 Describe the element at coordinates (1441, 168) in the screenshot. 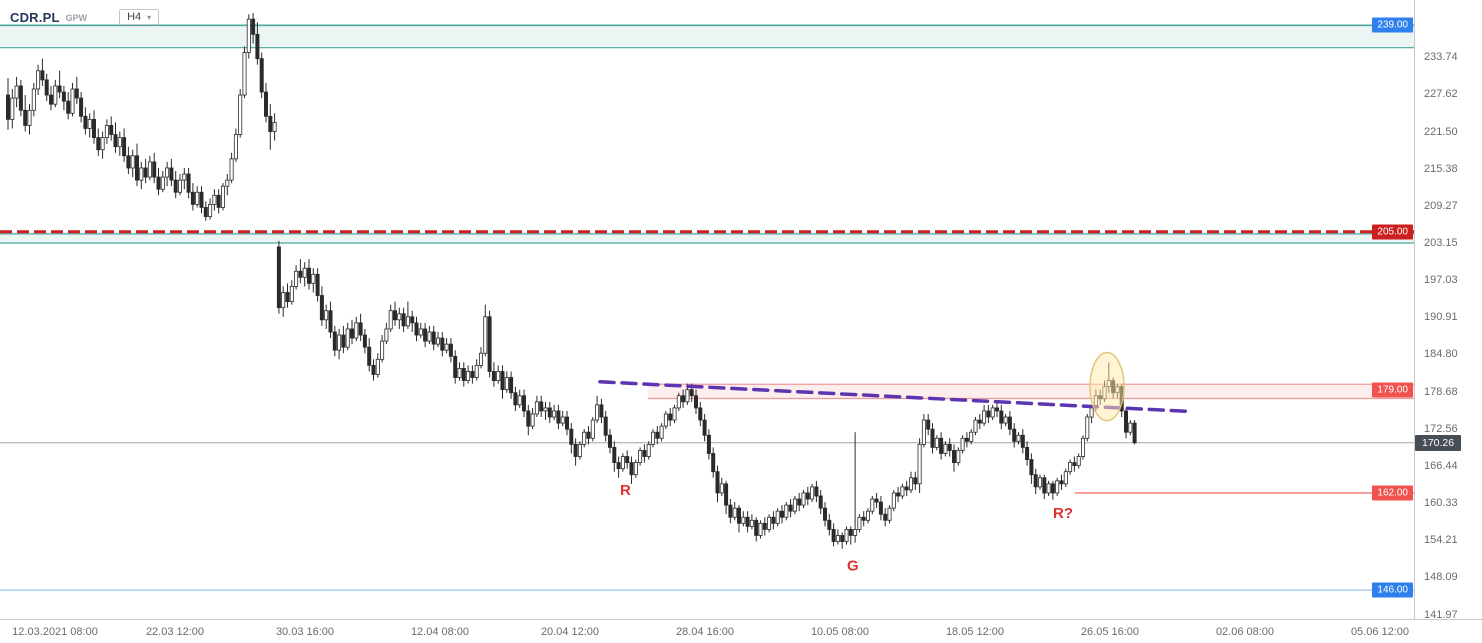

I see `price-tick-label: 215.38` at that location.